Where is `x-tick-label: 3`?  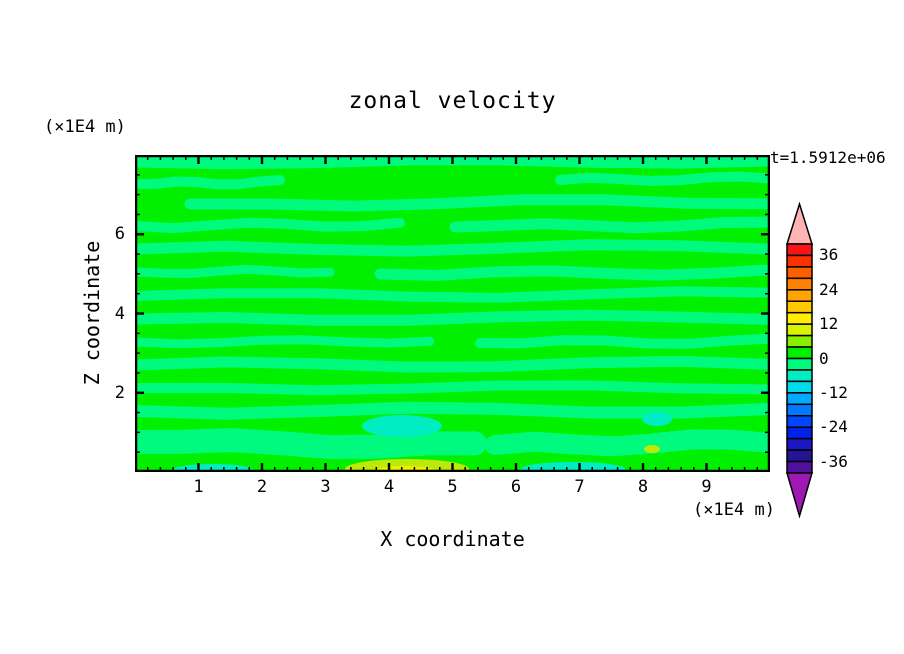
x-tick-label: 3 is located at coordinates (325, 487).